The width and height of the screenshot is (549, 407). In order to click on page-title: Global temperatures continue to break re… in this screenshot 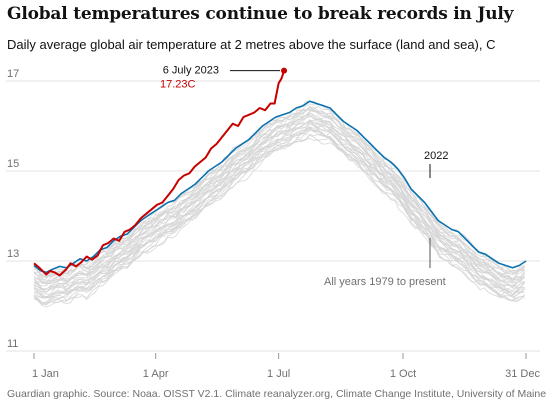, I will do `click(260, 14)`.